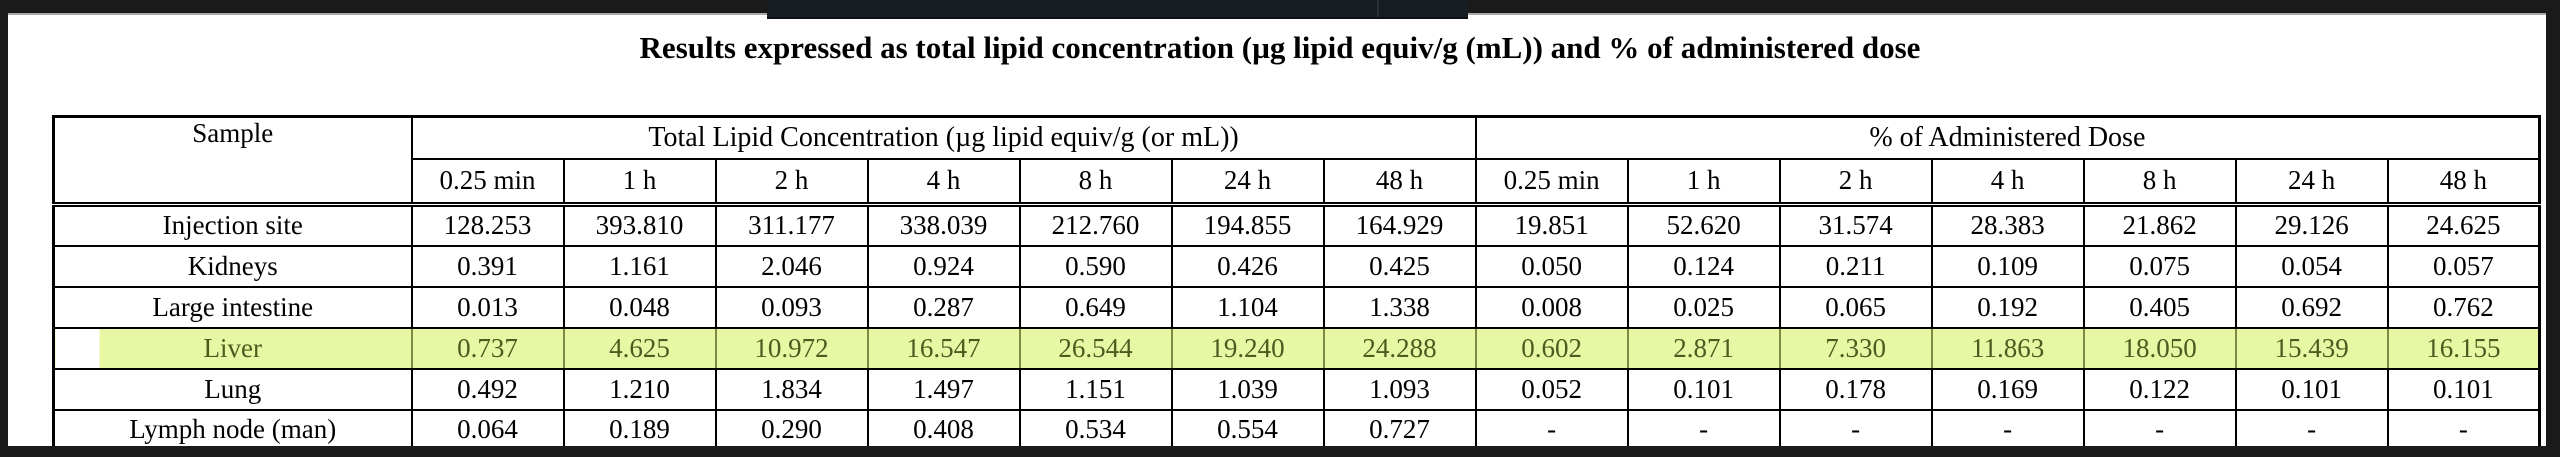  What do you see at coordinates (943, 430) in the screenshot?
I see `data-cell: 0.408` at bounding box center [943, 430].